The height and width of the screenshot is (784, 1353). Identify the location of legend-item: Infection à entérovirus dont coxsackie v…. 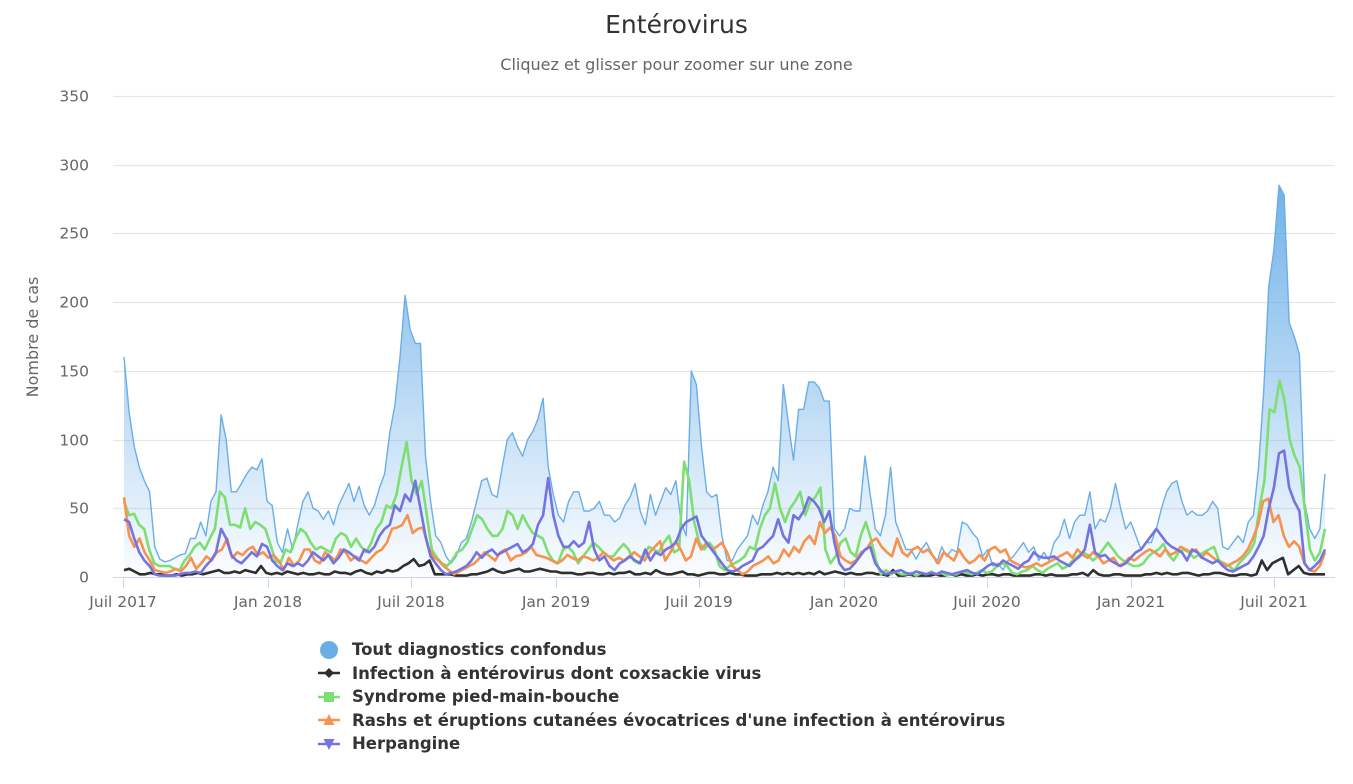
(661, 674).